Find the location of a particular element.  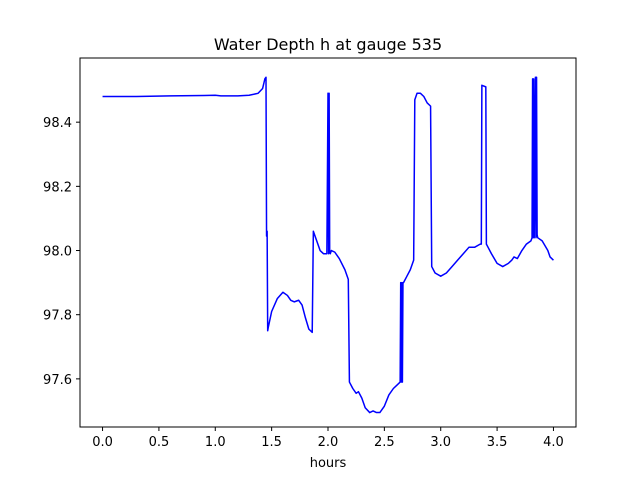

y-axis: 97.6 97.8 98.0 98.2 98.4 is located at coordinates (61, 252).